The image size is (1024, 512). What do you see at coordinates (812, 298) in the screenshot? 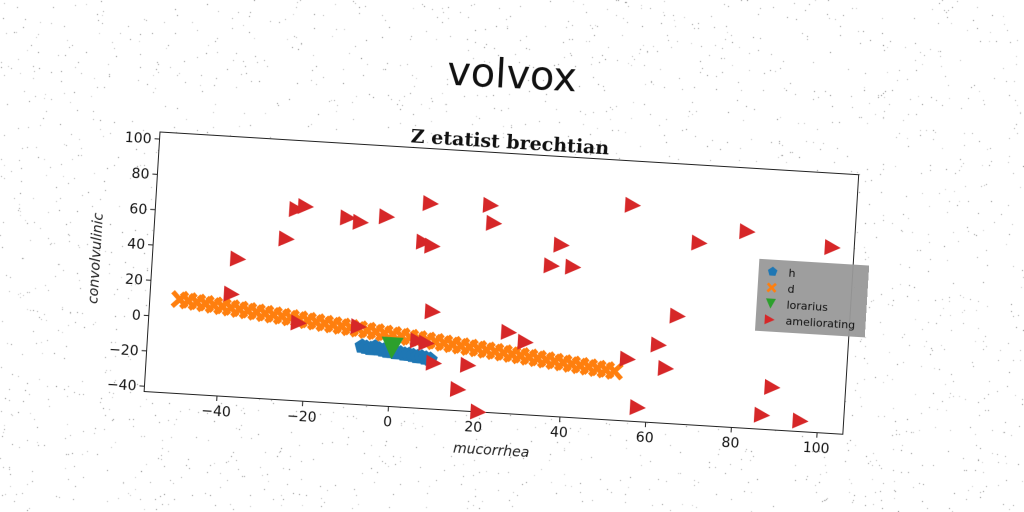
I see `legend-box` at bounding box center [812, 298].